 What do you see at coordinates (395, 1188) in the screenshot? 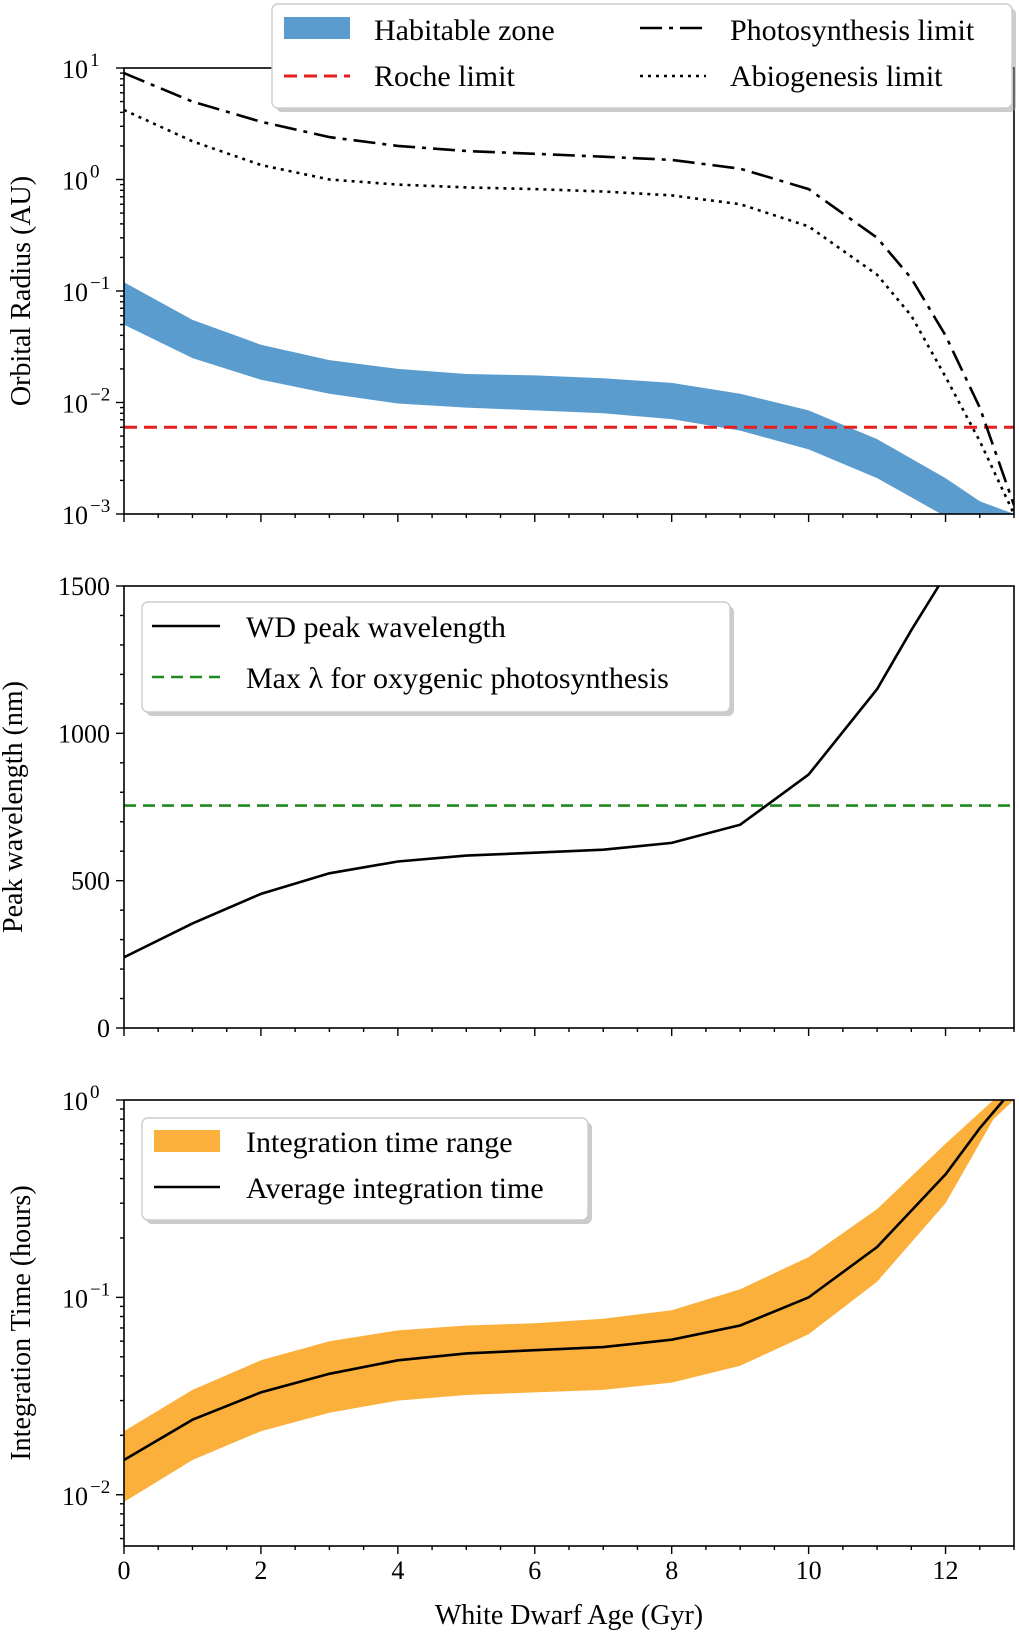
I see `legend-average-integration-time: Average integration time` at bounding box center [395, 1188].